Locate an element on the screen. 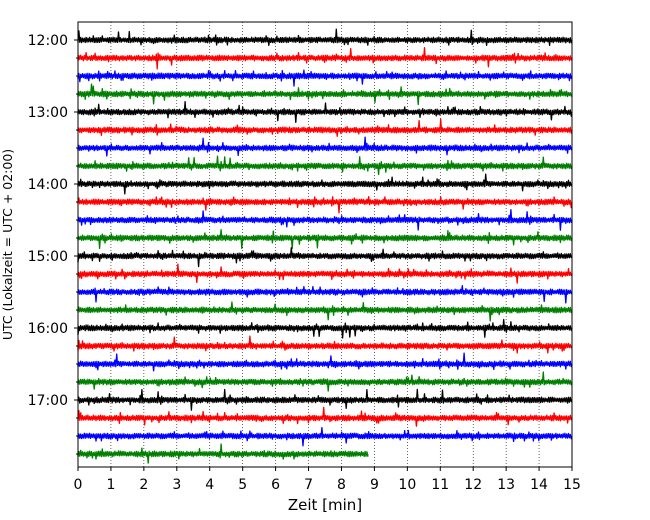 This screenshot has width=650, height=520. x-axis: 0 1 2 3 4 5 6 7 8 9 10 11 12 13 14 15 is located at coordinates (327, 480).